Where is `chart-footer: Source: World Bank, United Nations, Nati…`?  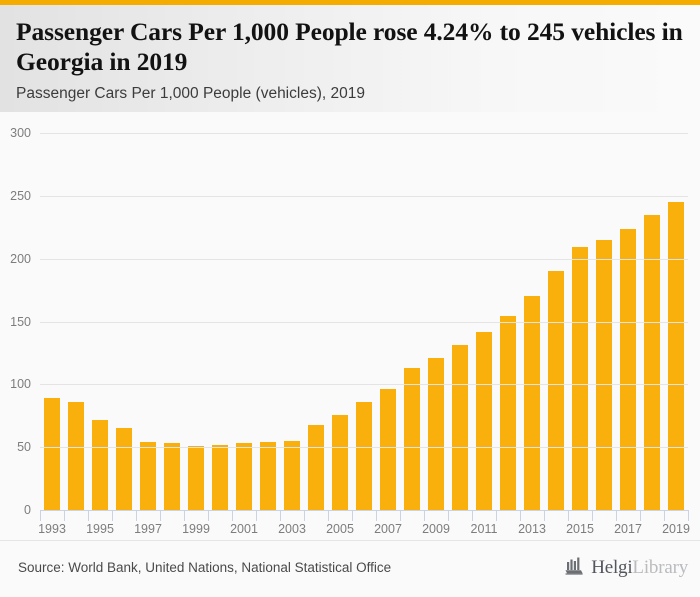
chart-footer: Source: World Bank, United Nations, Nati… is located at coordinates (350, 568).